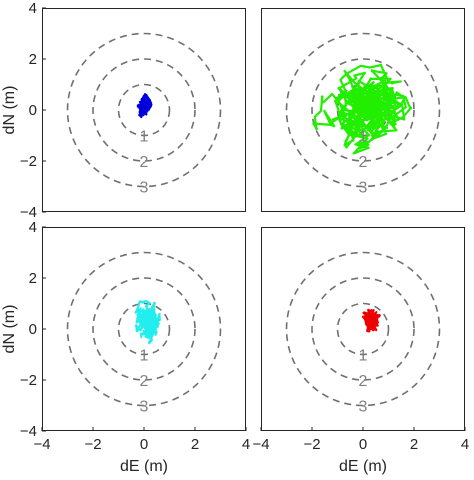 The image size is (474, 480). What do you see at coordinates (465, 444) in the screenshot?
I see `x-tick-label: 4` at bounding box center [465, 444].